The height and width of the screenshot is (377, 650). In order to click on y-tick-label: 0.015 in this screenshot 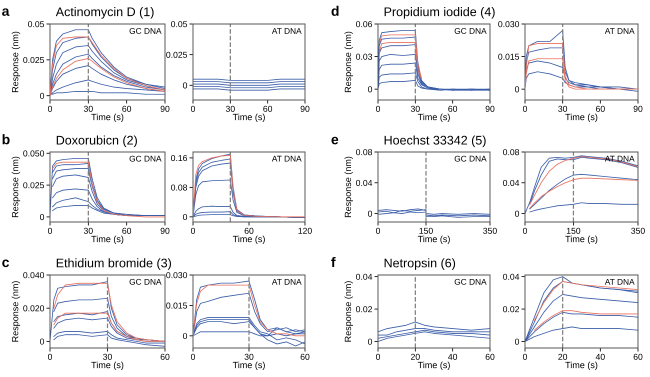, I will do `click(509, 57)`.